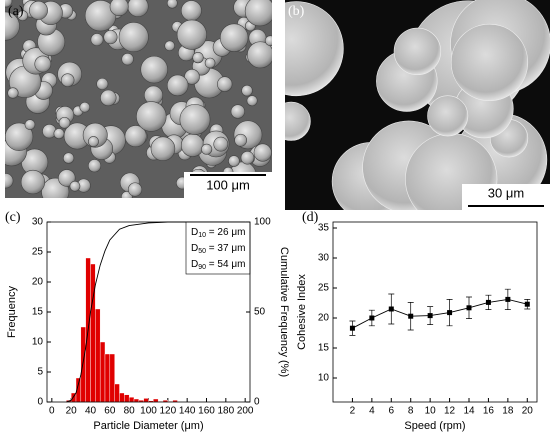 This screenshot has height=434, width=550. I want to click on y2-tick-label: 50, so click(260, 312).